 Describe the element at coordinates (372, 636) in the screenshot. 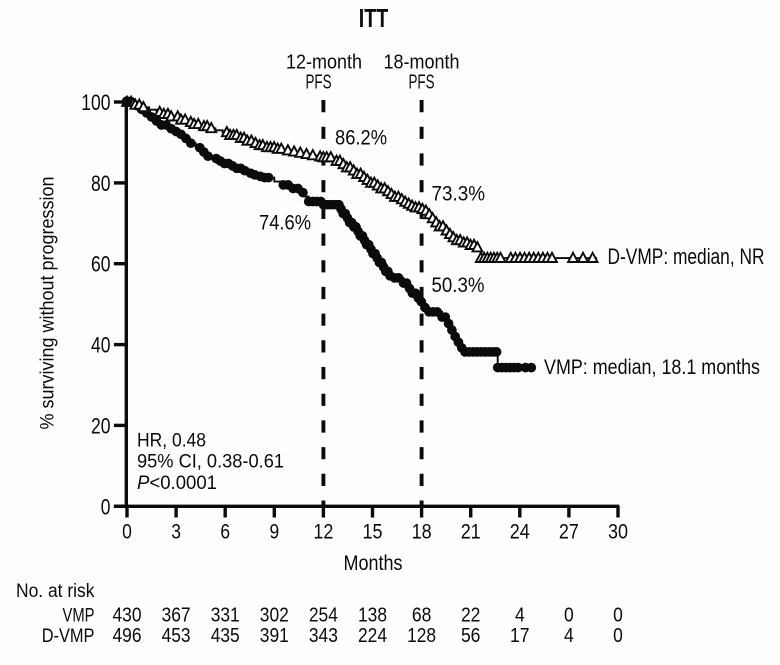

I see `svg-text: 224` at that location.